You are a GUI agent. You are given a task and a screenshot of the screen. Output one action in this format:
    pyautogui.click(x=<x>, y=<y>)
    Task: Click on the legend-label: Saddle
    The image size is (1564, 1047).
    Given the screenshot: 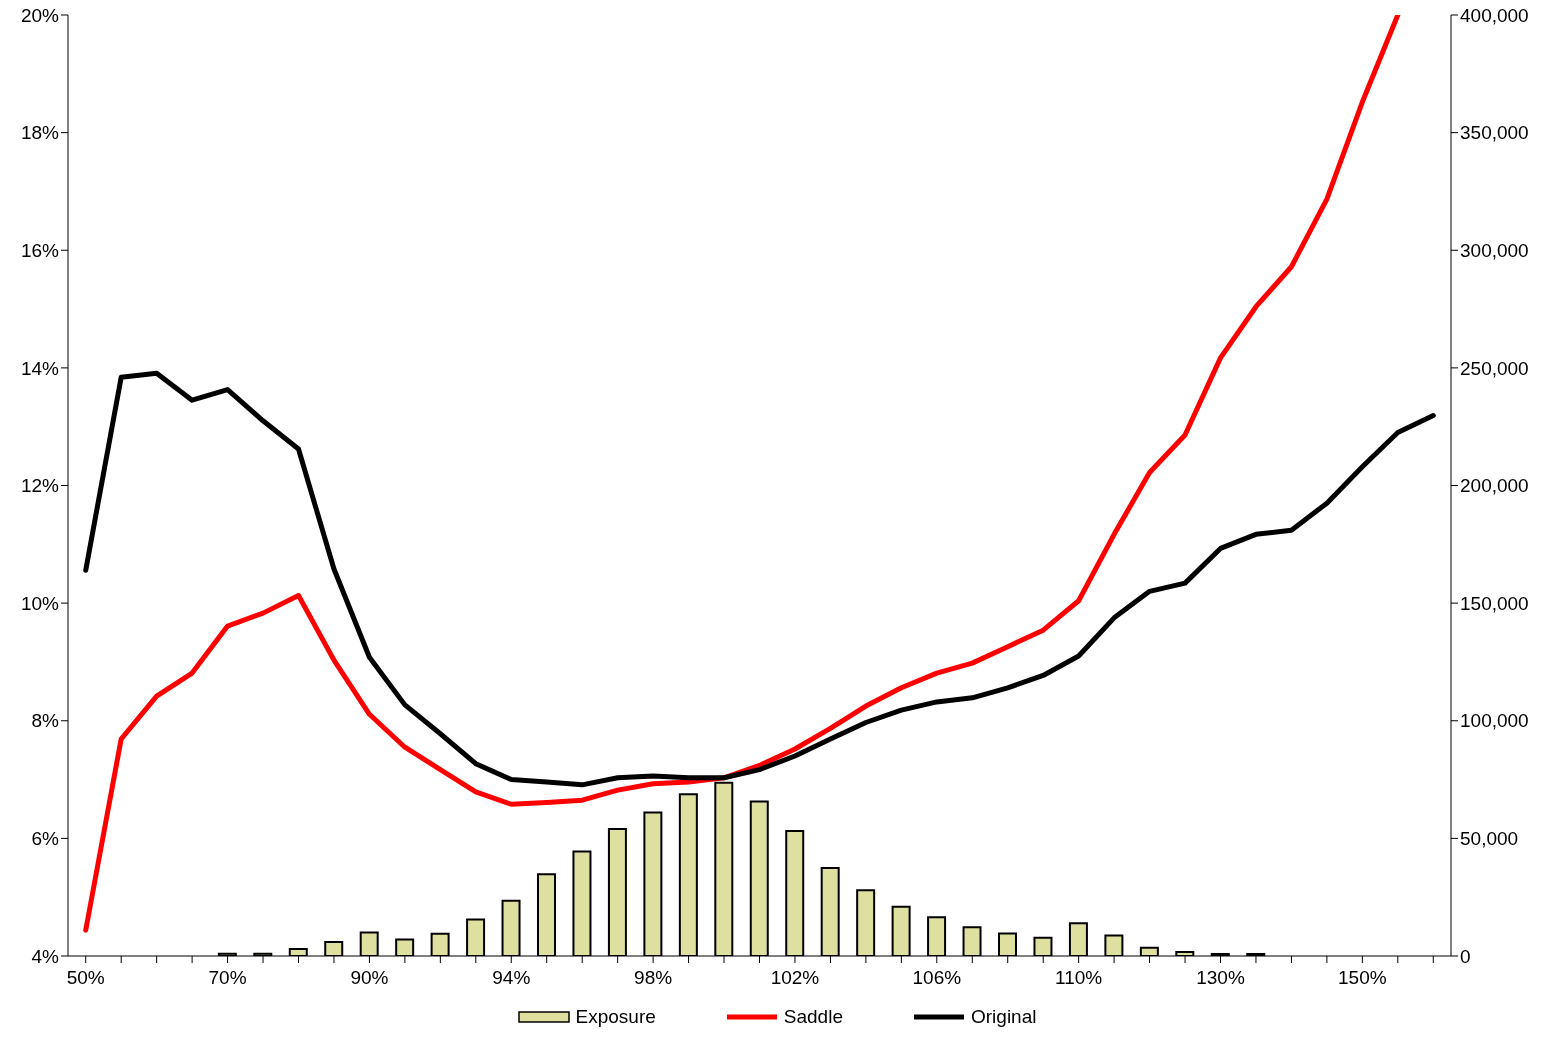 What is the action you would take?
    pyautogui.click(x=813, y=1017)
    